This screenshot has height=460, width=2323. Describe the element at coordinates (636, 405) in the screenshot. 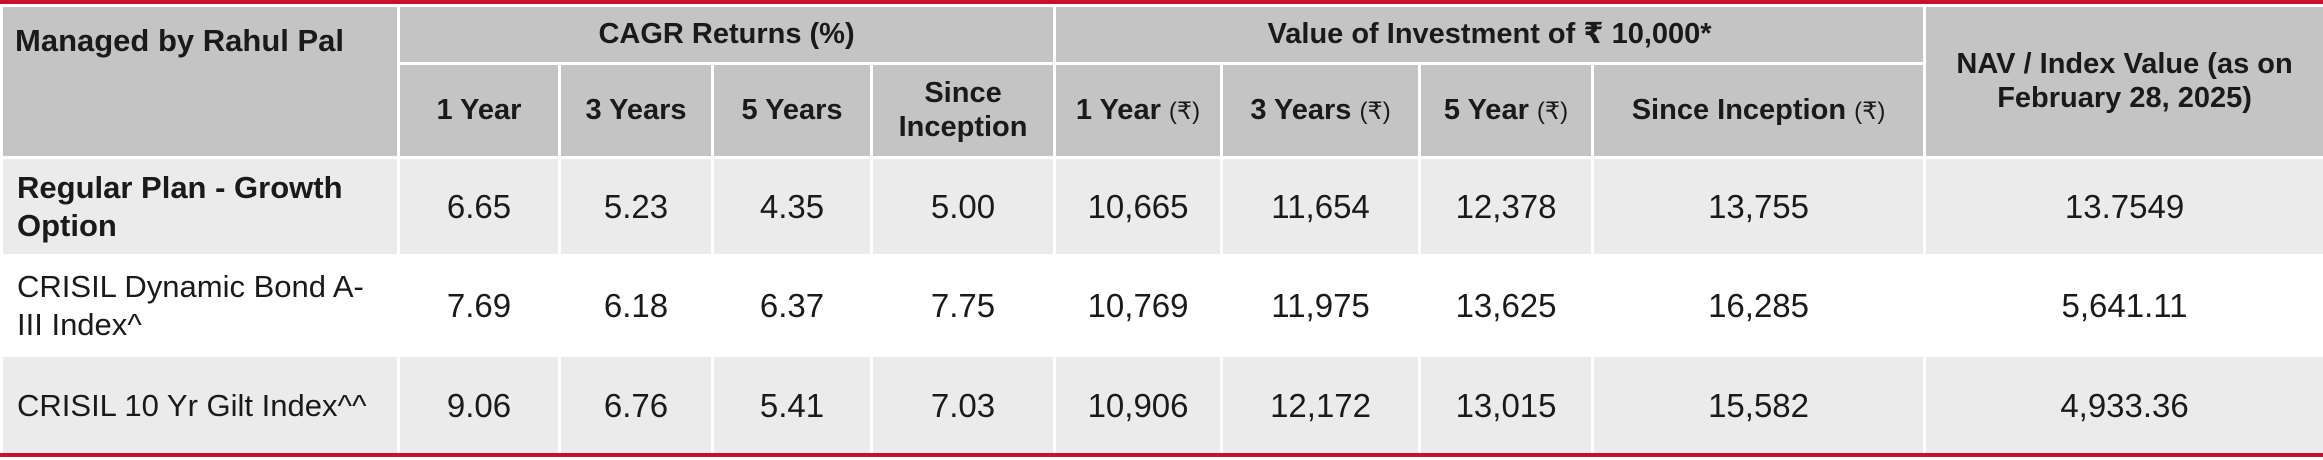

I see `cagr-cell: 6.76` at that location.